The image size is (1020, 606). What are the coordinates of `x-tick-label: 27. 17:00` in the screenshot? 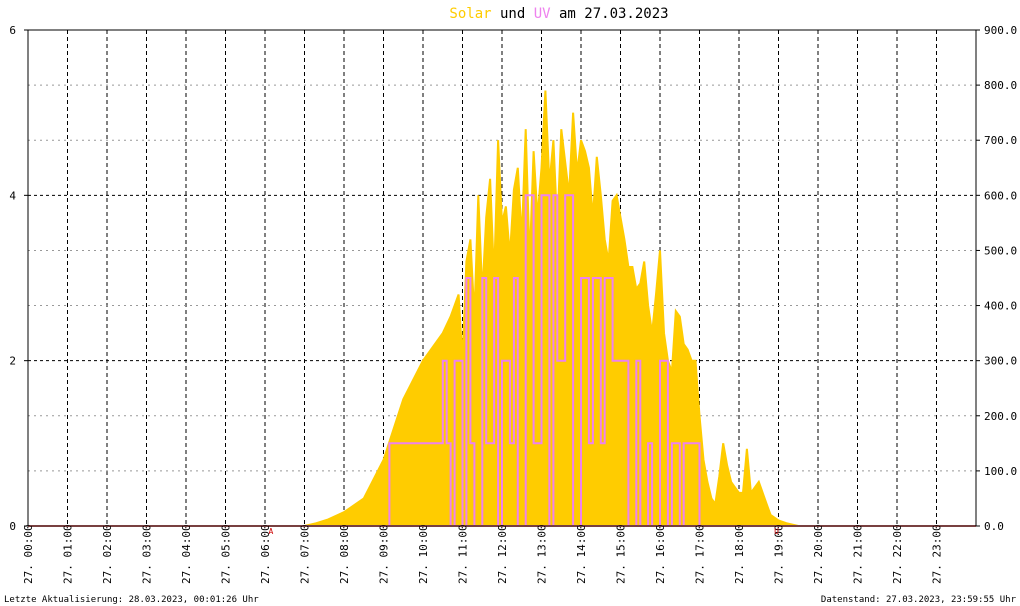 It's located at (700, 554).